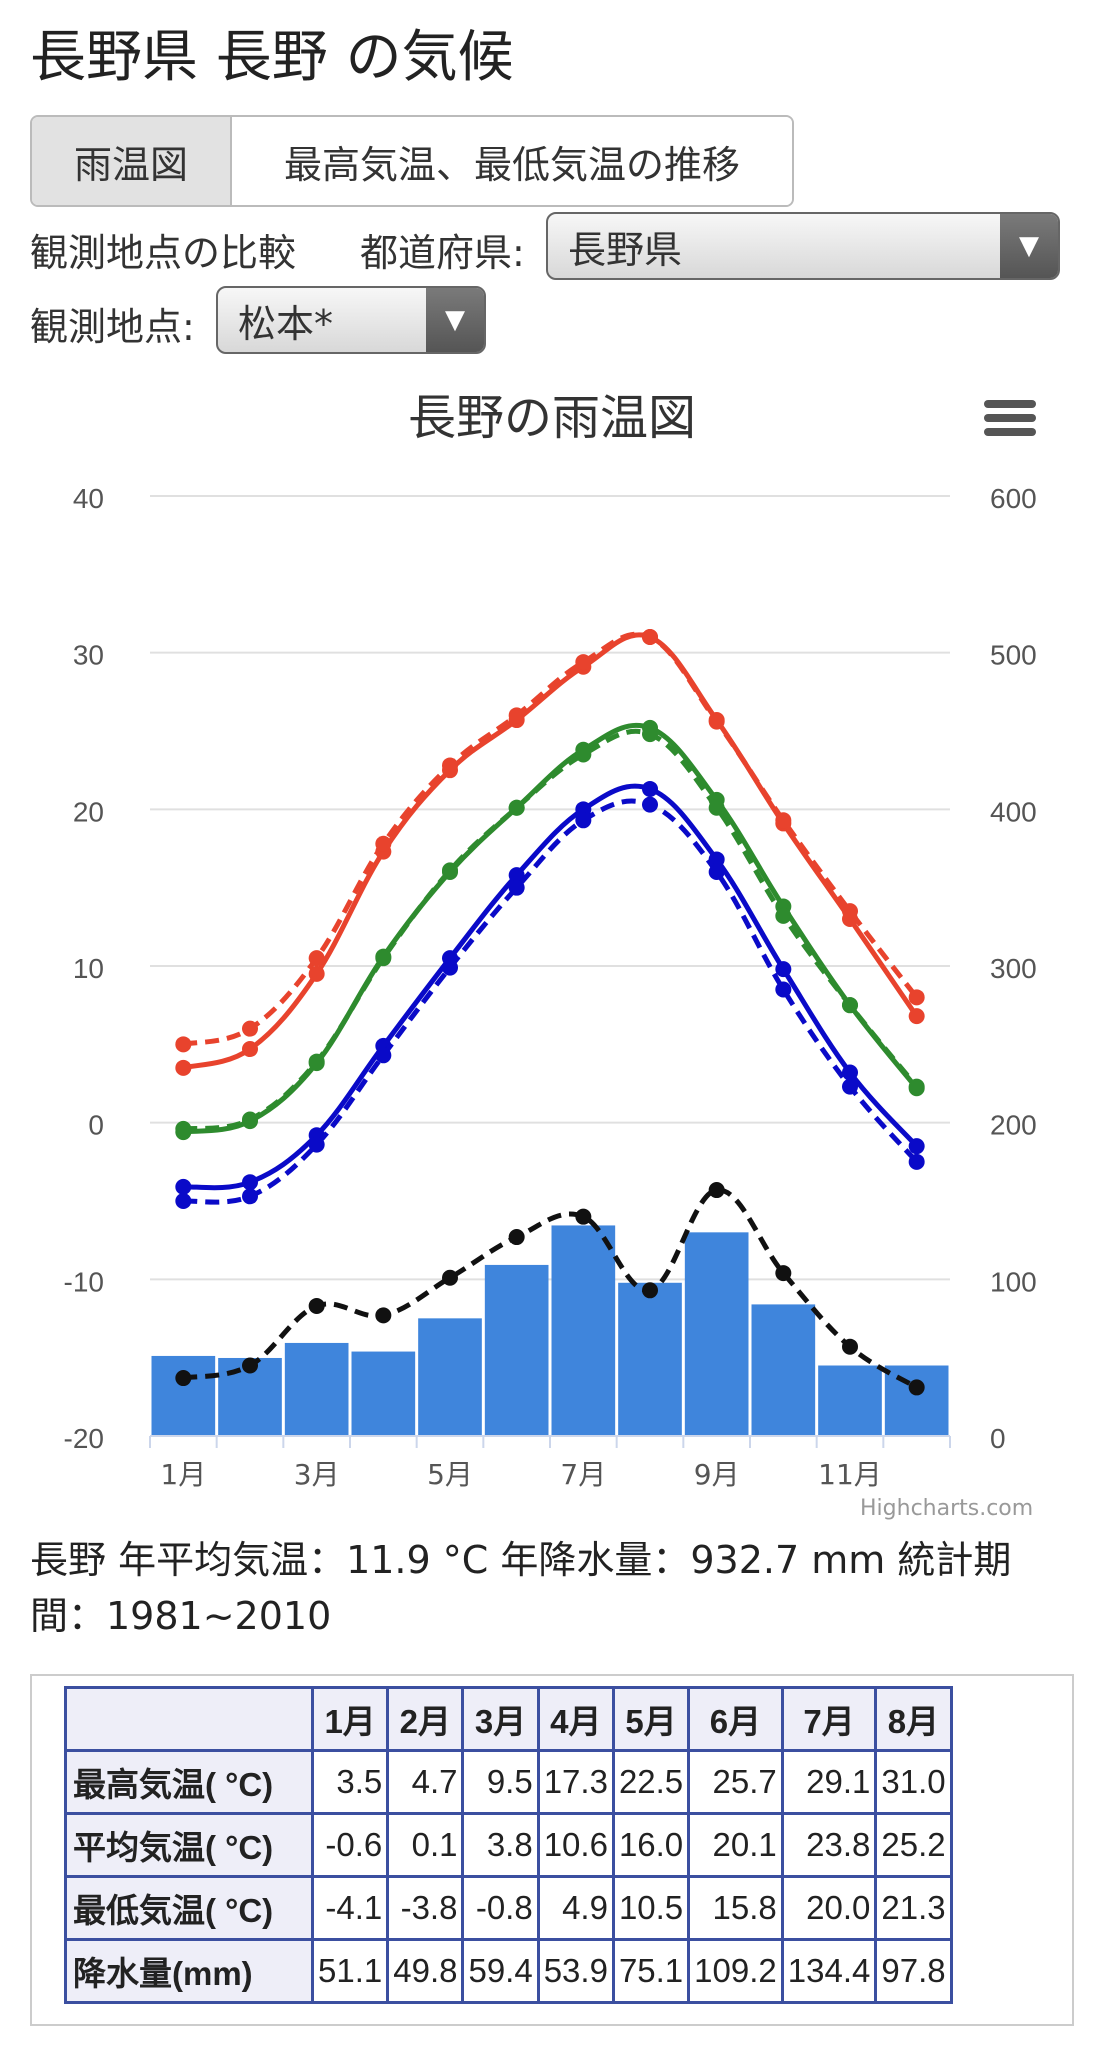 This screenshot has height=2048, width=1104. What do you see at coordinates (651, 1908) in the screenshot?
I see `table-cell: 10.5` at bounding box center [651, 1908].